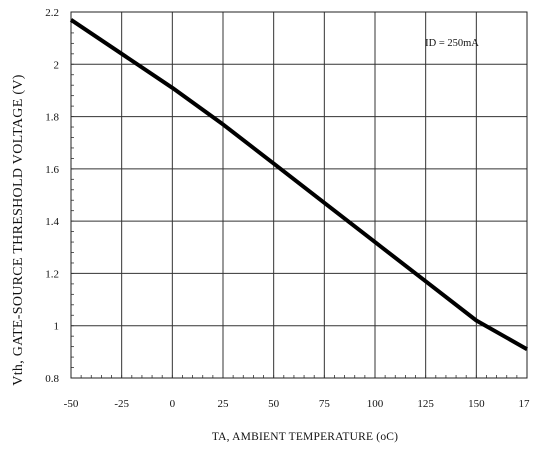 The height and width of the screenshot is (452, 537). Describe the element at coordinates (71, 404) in the screenshot. I see `x-tick-label: -50` at that location.